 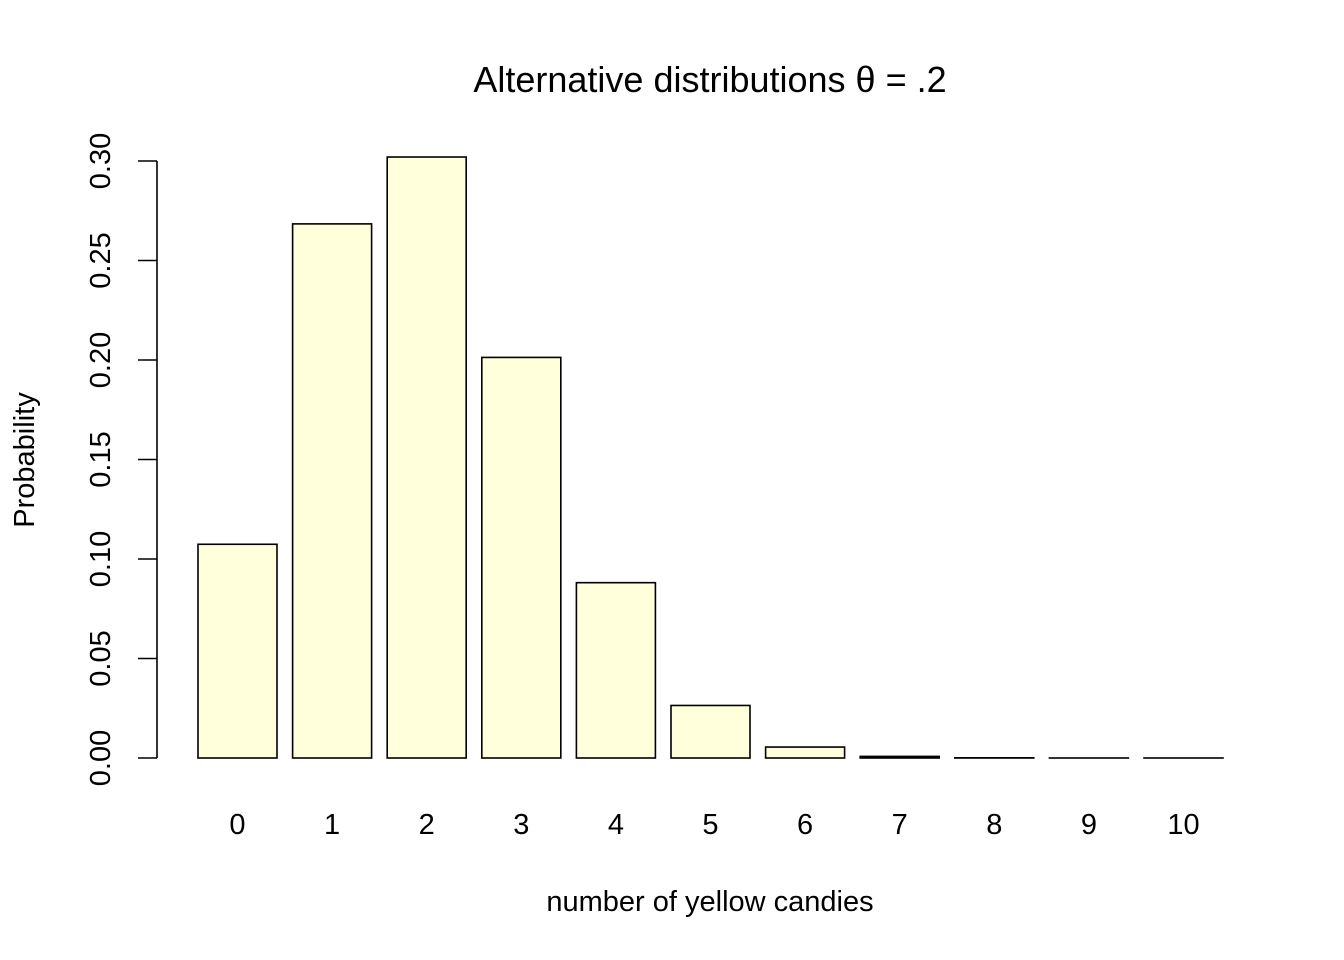 I want to click on x-tick-label: 4, so click(x=616, y=825).